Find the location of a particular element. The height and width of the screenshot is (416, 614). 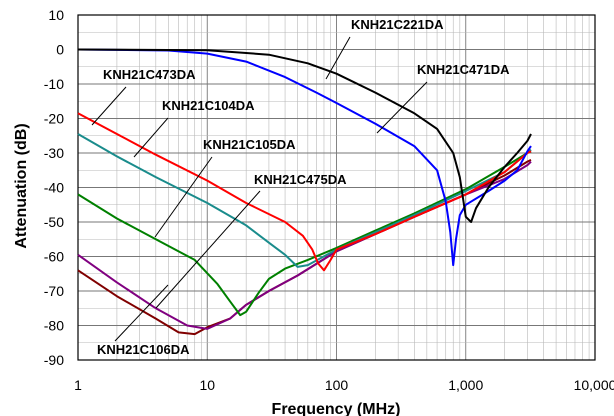

x-tick-label: 10,000 is located at coordinates (594, 385).